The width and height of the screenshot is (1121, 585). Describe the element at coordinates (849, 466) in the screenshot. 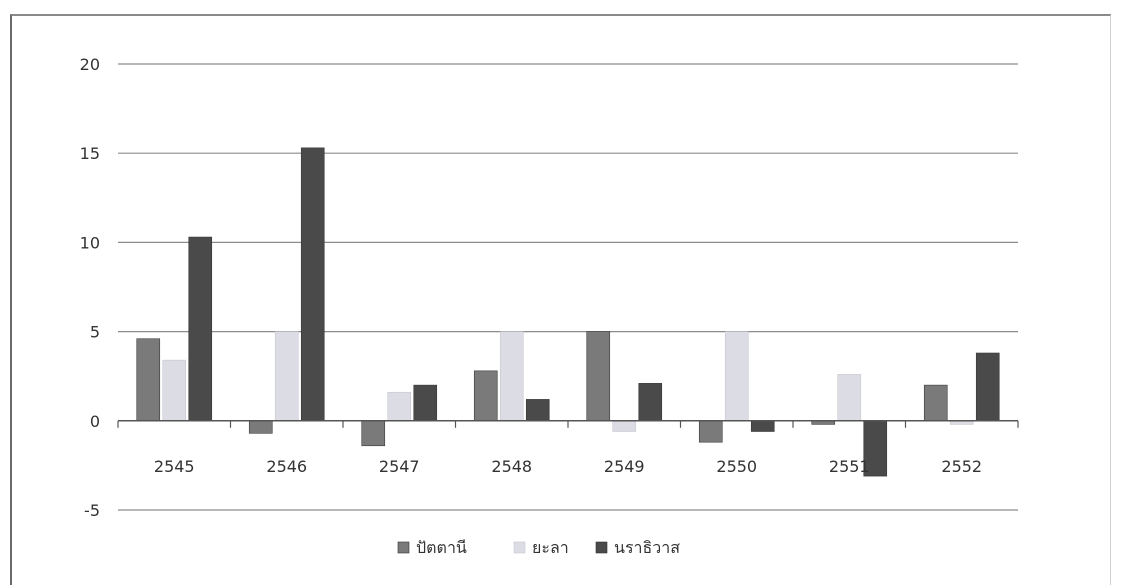

I see `x-tick-label: 2551` at that location.